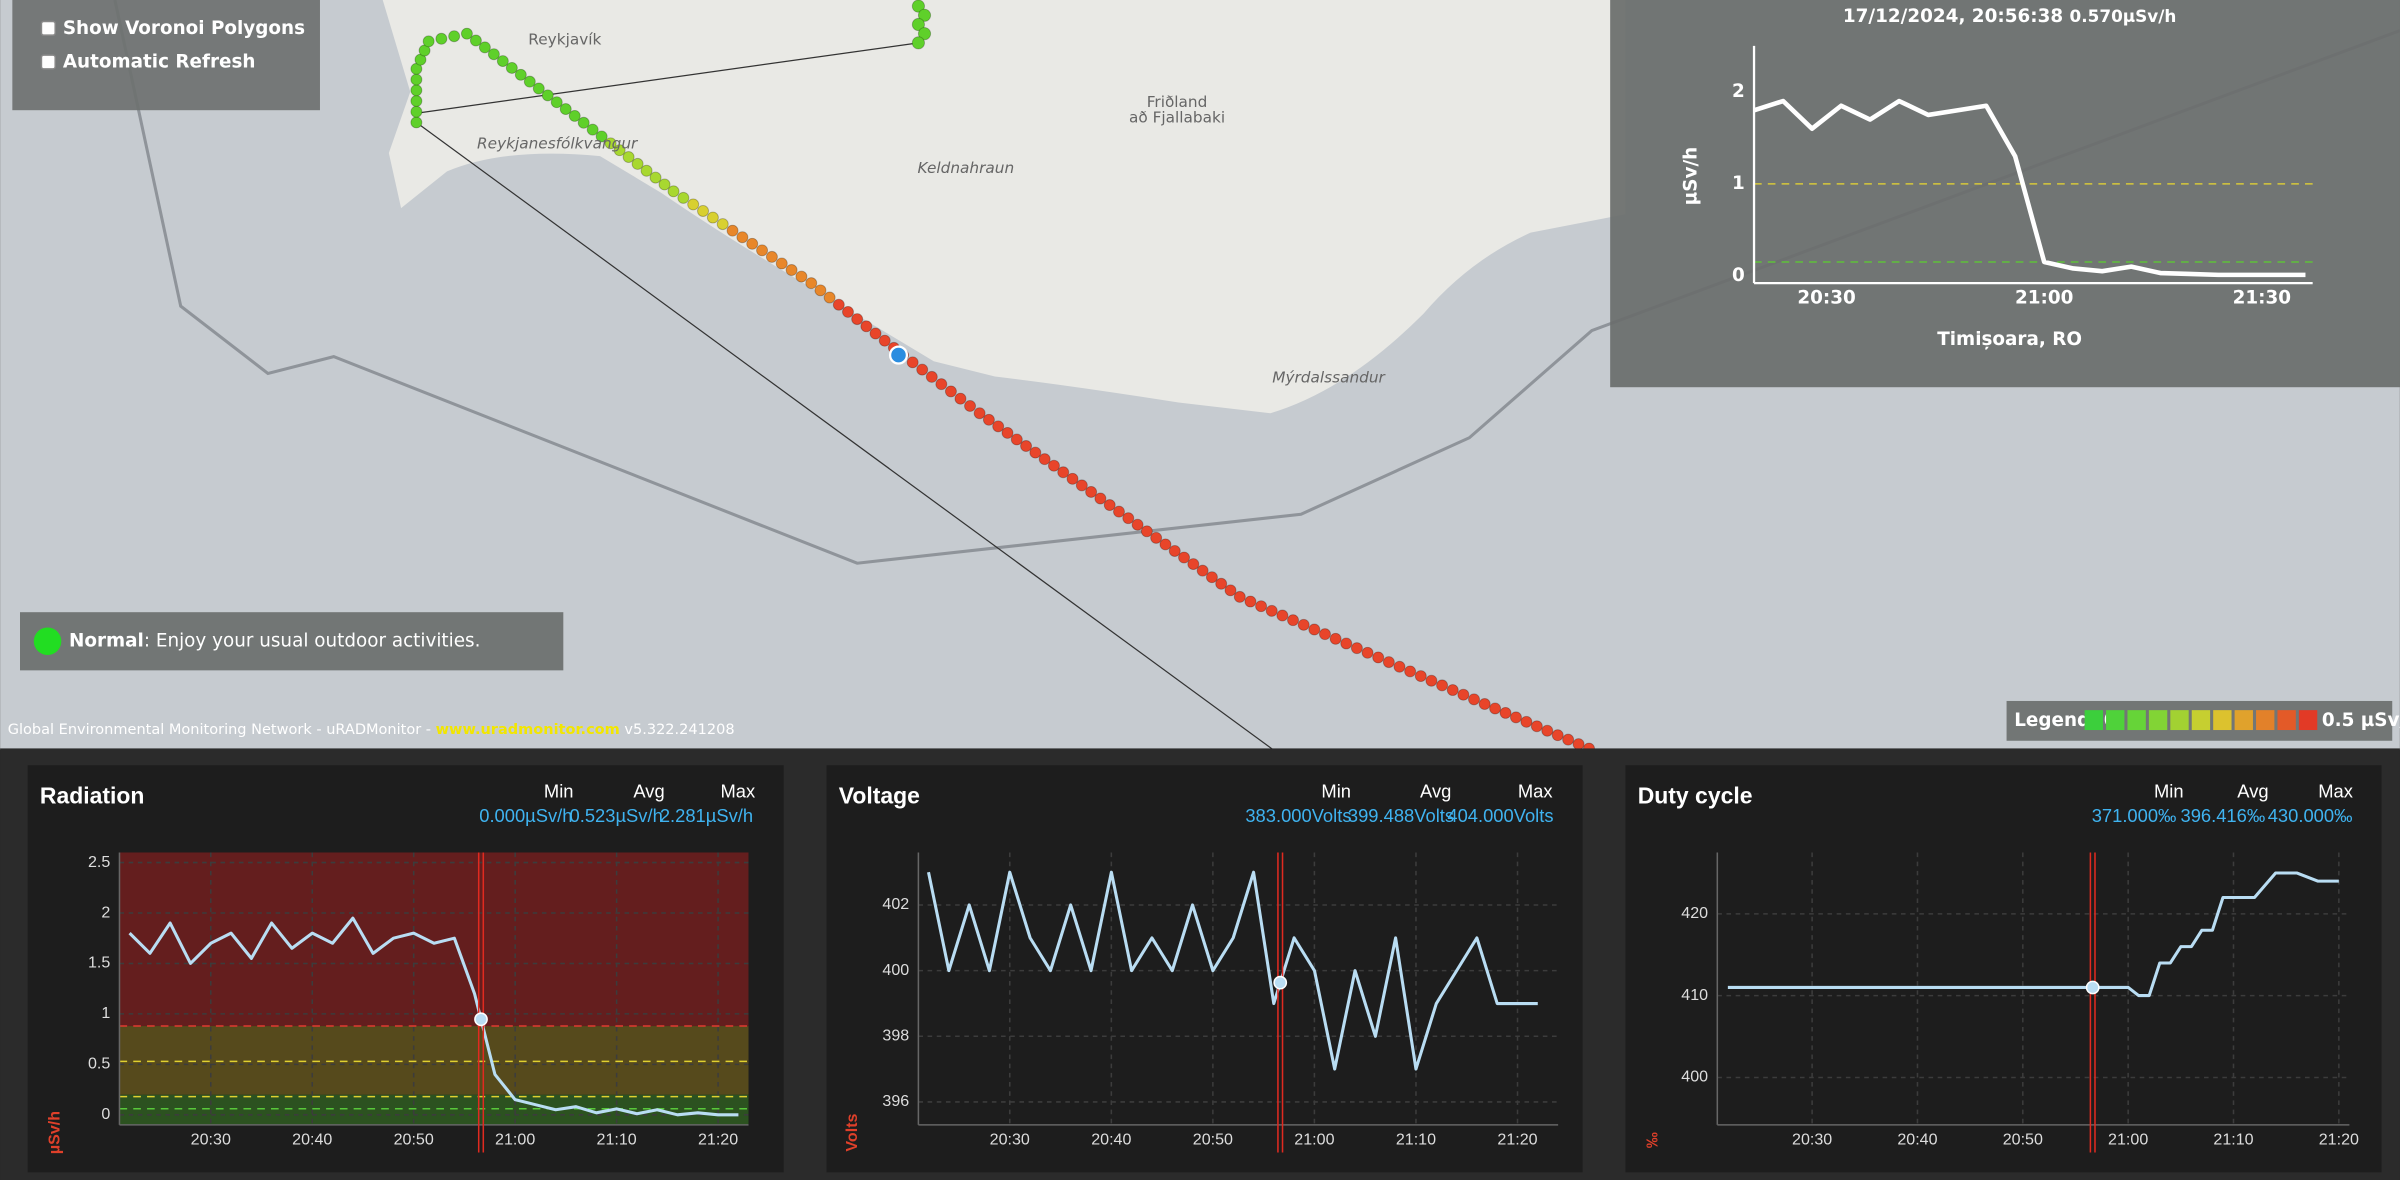 The image size is (2400, 1180). I want to click on stat-value: 430.000‰, so click(2310, 815).